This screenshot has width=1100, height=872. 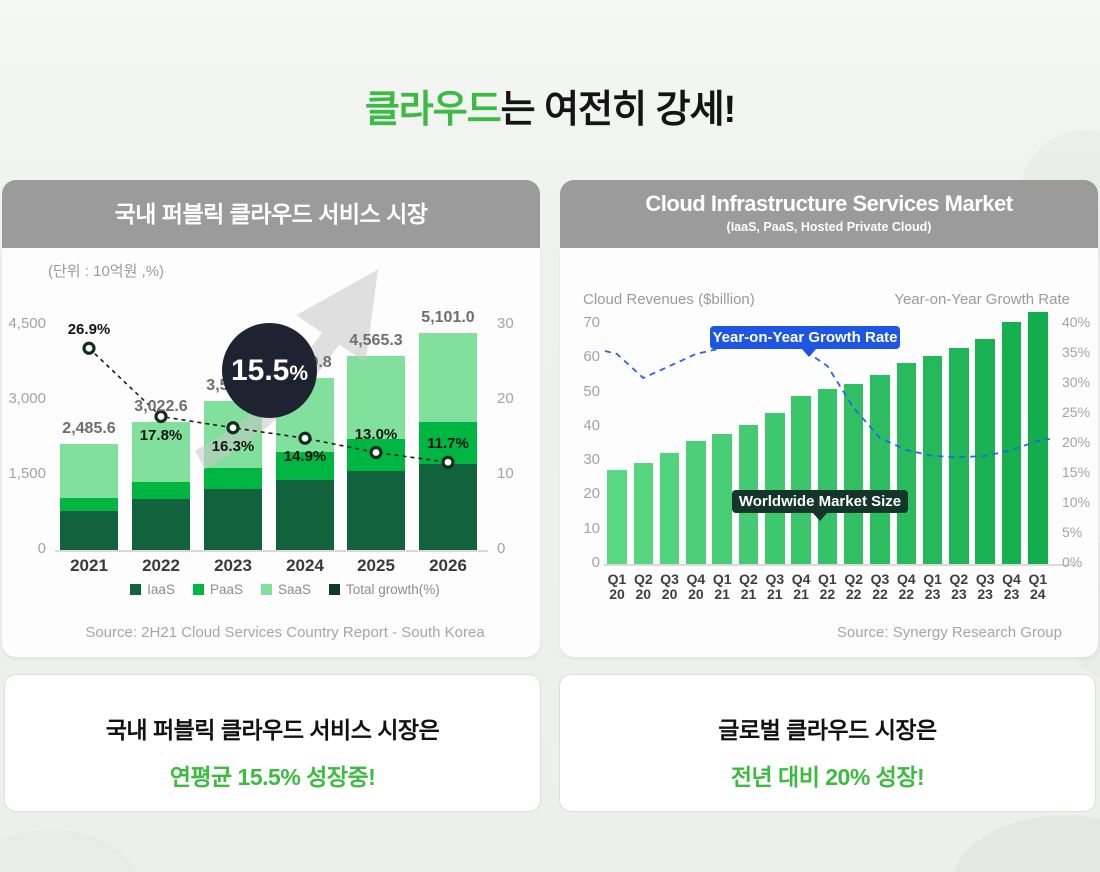 What do you see at coordinates (233, 446) in the screenshot?
I see `growth-pct-label: 16.3%` at bounding box center [233, 446].